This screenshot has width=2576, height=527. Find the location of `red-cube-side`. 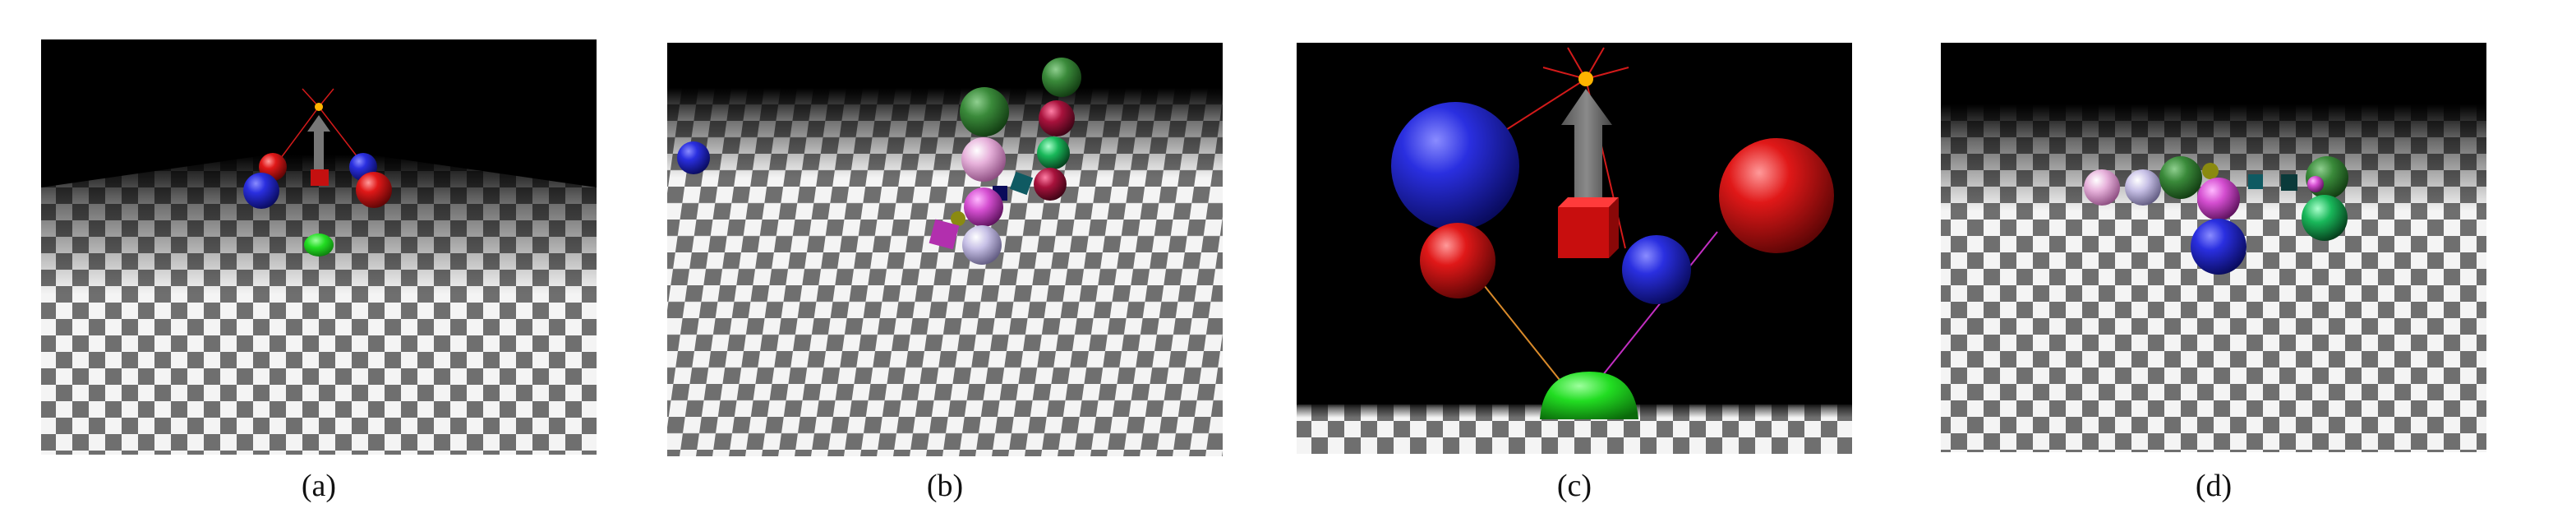

red-cube-side is located at coordinates (1614, 227).